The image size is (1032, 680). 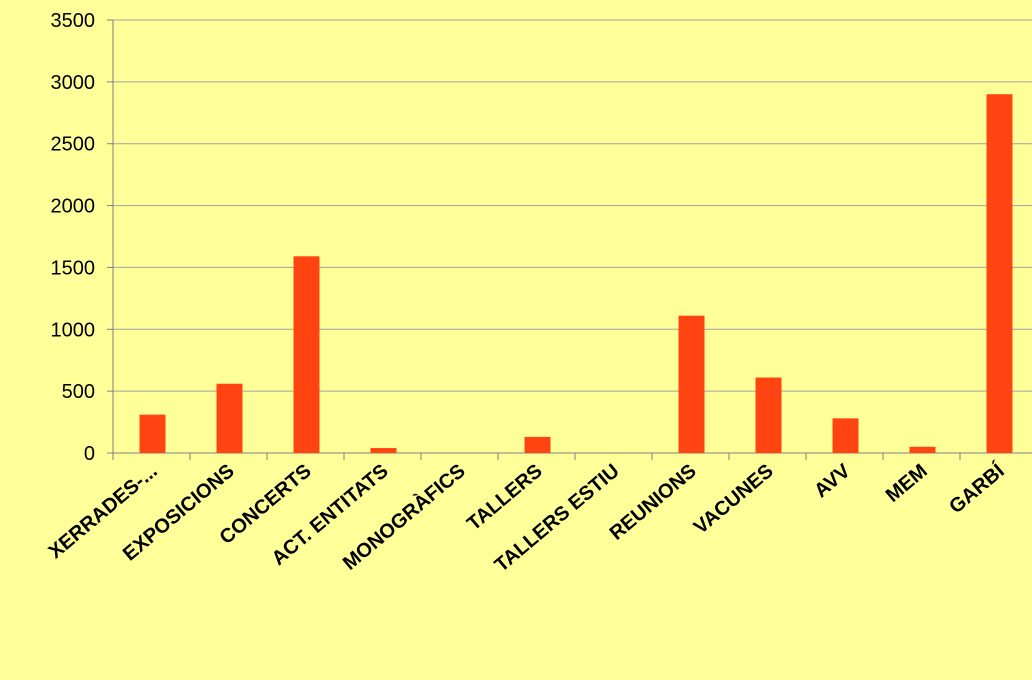 I want to click on y-axis-tick-labels: 0 500 1000 1500 2000 2500 3000 3500, so click(x=73, y=237).